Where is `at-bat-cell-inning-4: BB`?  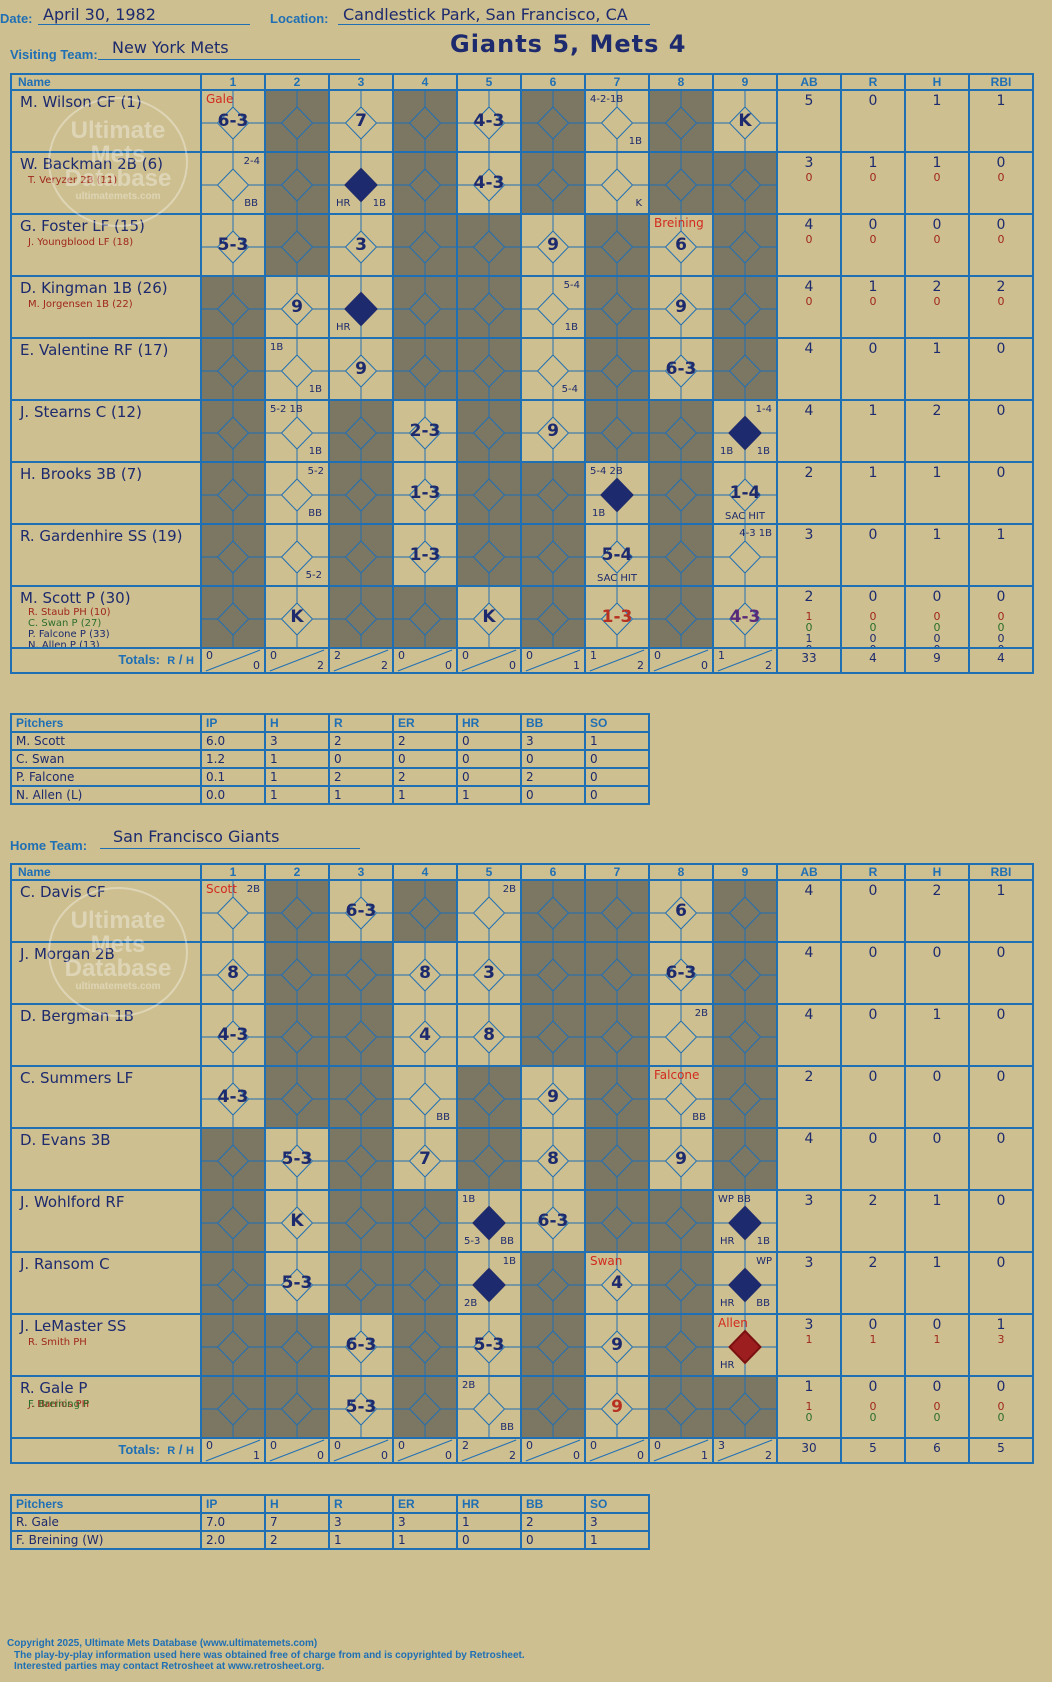 at-bat-cell-inning-4: BB is located at coordinates (425, 1097).